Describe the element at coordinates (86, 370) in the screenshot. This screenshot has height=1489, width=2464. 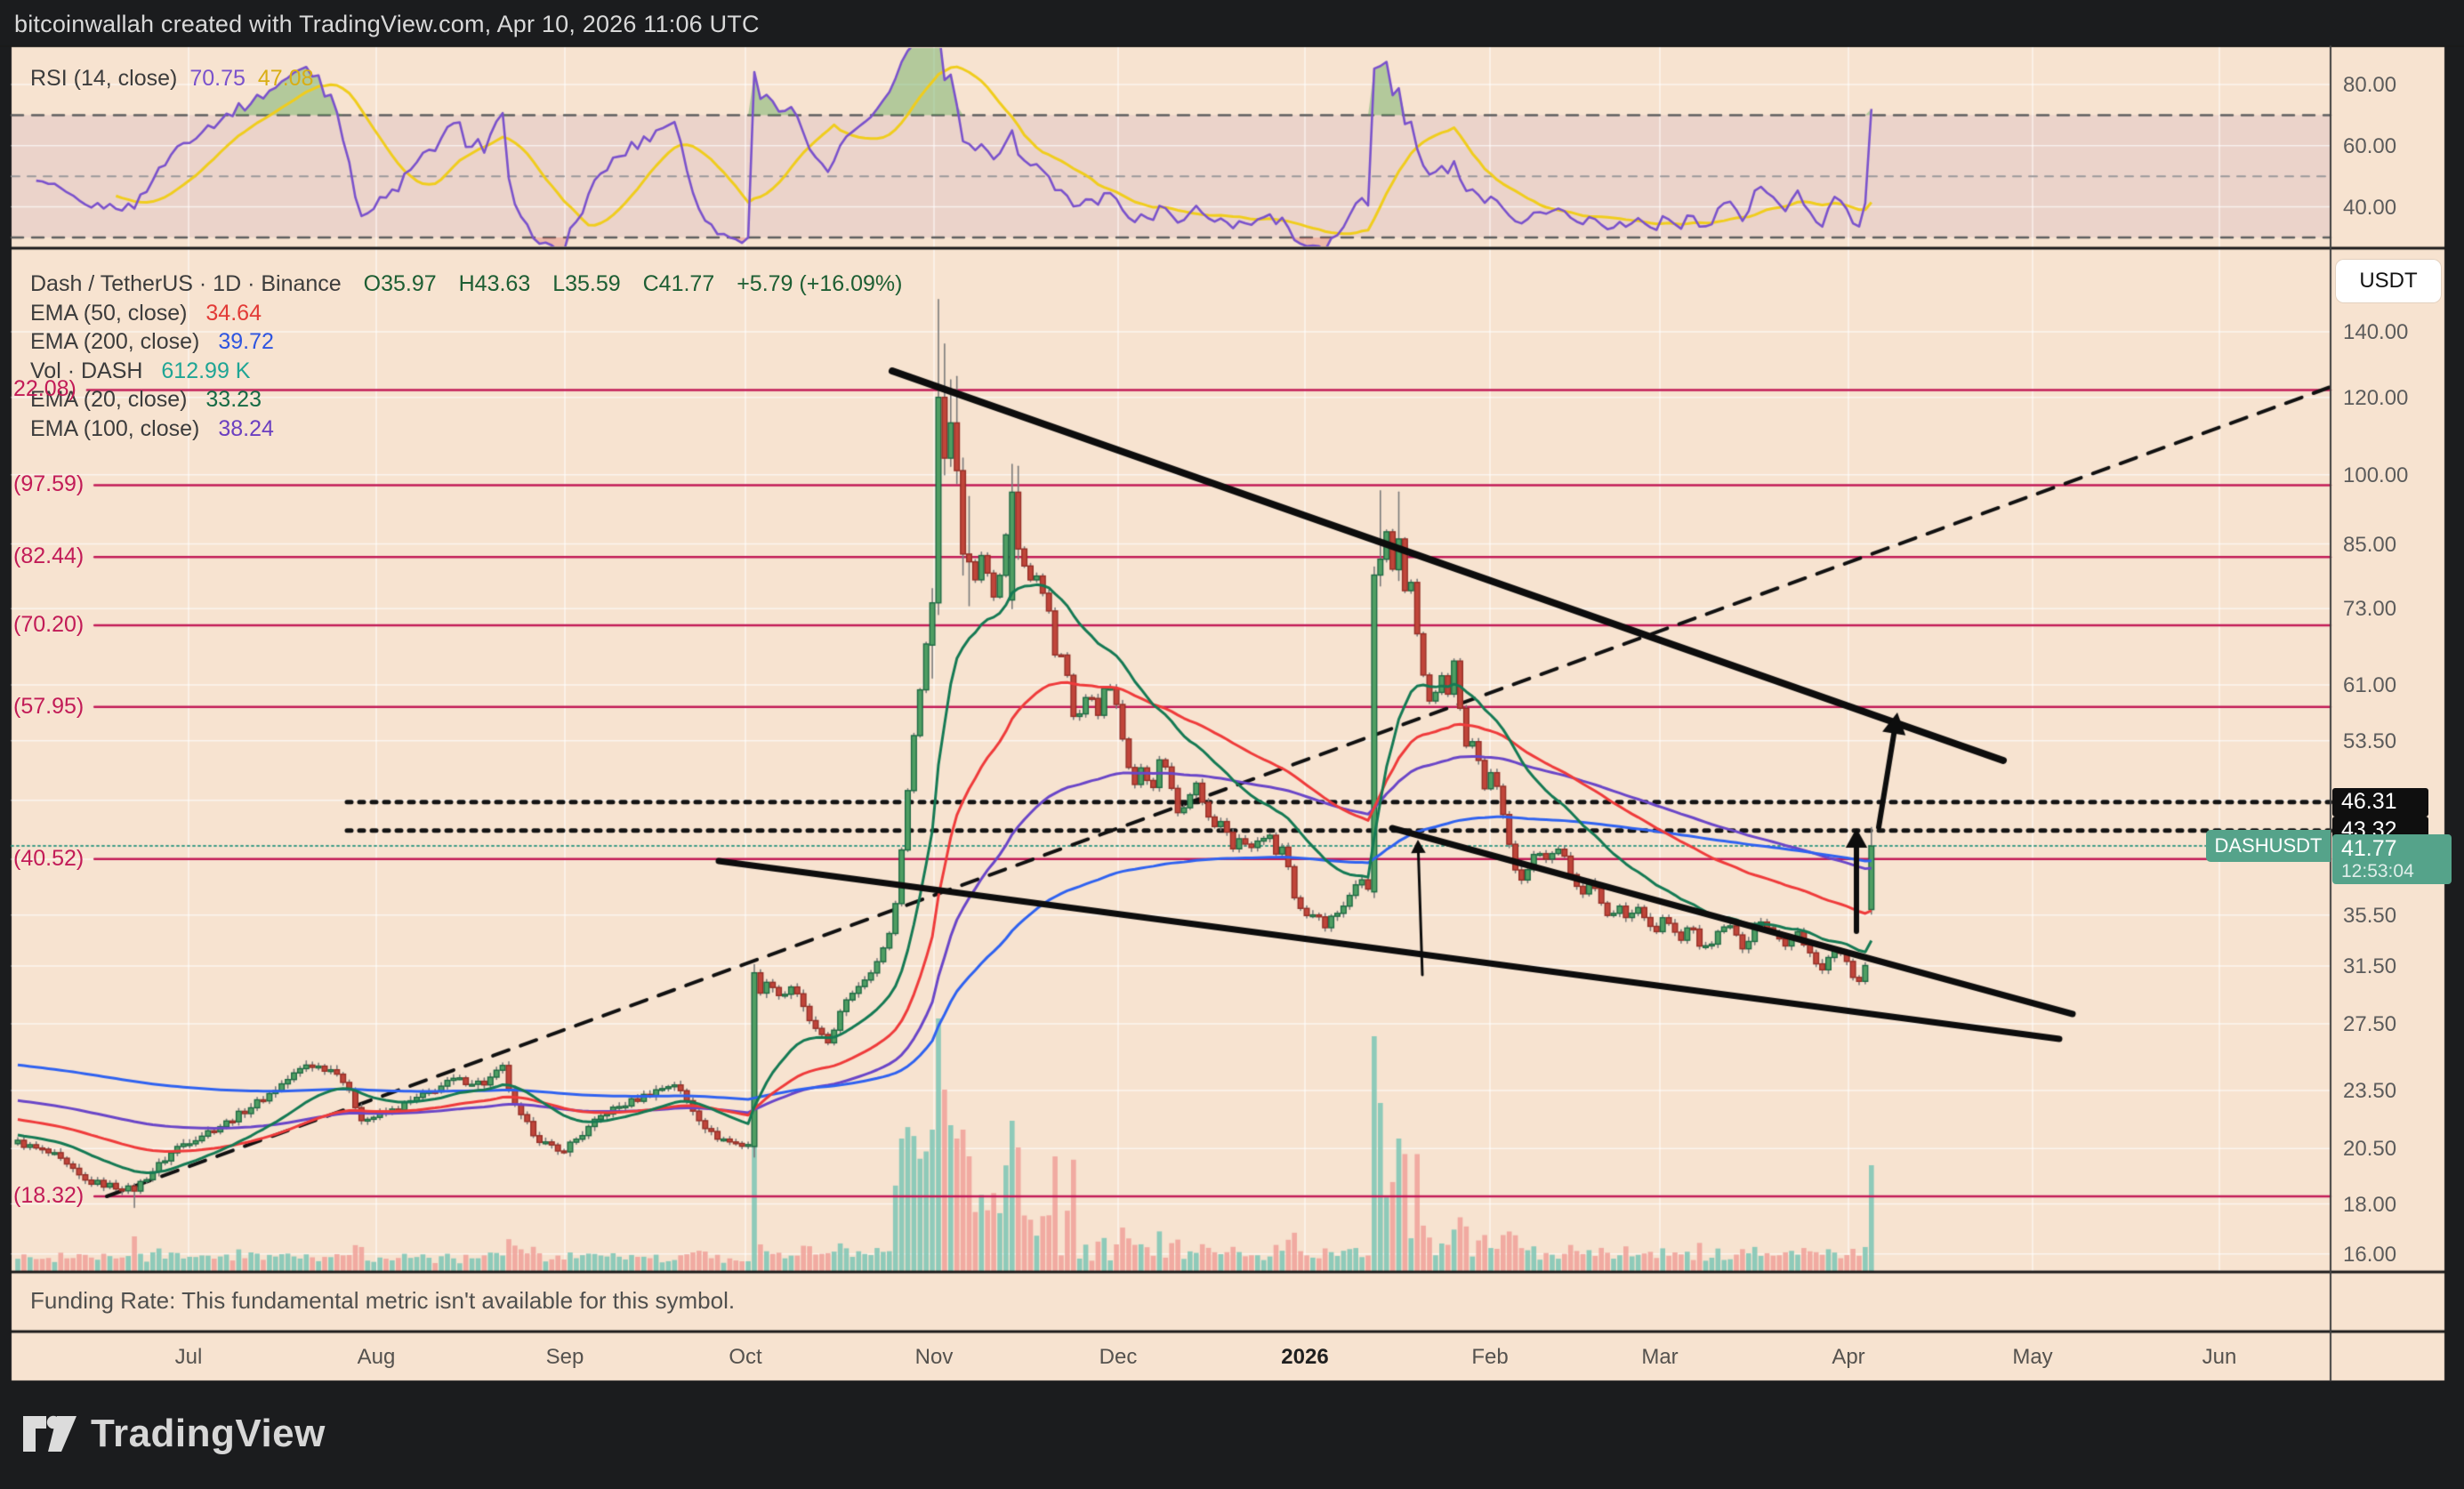
I see `volume-label: Vol · DASH` at that location.